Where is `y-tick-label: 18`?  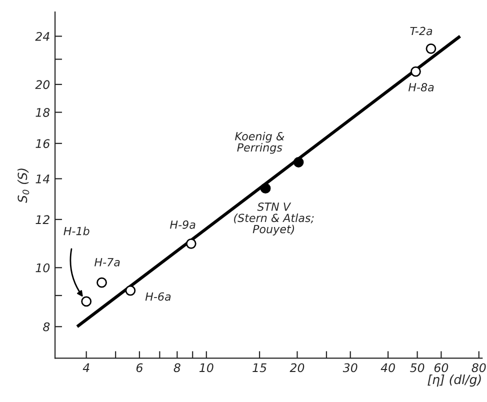 y-tick-label: 18 is located at coordinates (43, 112).